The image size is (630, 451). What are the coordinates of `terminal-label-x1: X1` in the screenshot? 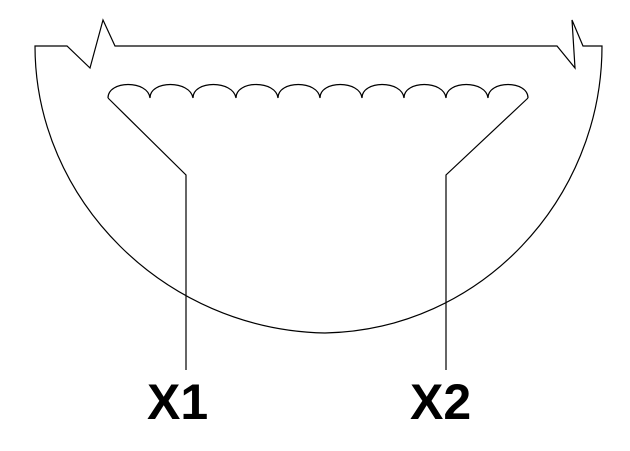 It's located at (178, 402).